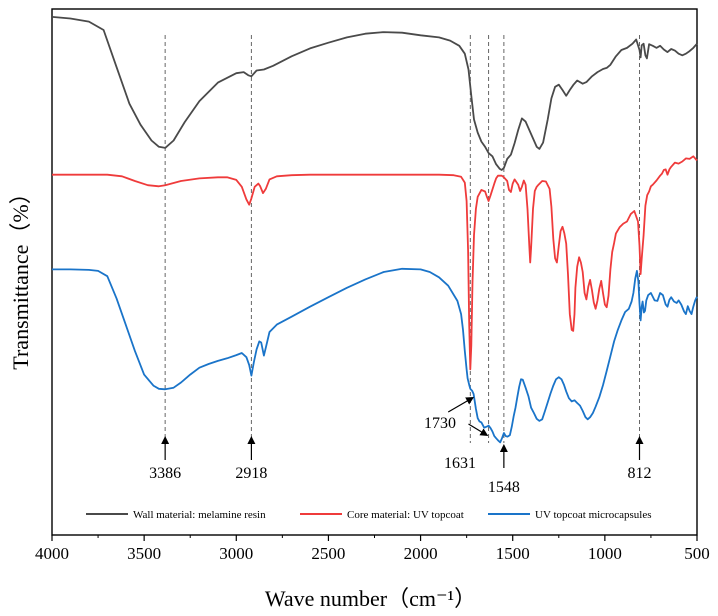 The height and width of the screenshot is (616, 718). I want to click on x-tick-label: 3000, so click(236, 553).